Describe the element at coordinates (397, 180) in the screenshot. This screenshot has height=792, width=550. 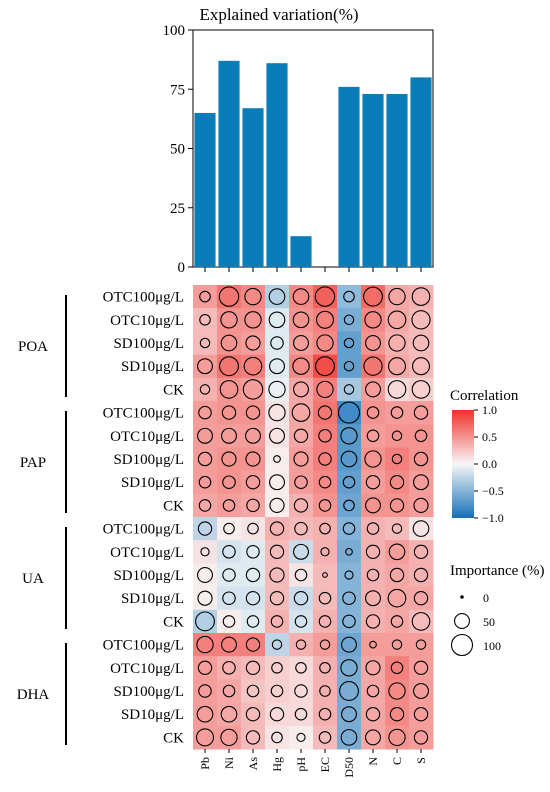
I see `bar-C` at that location.